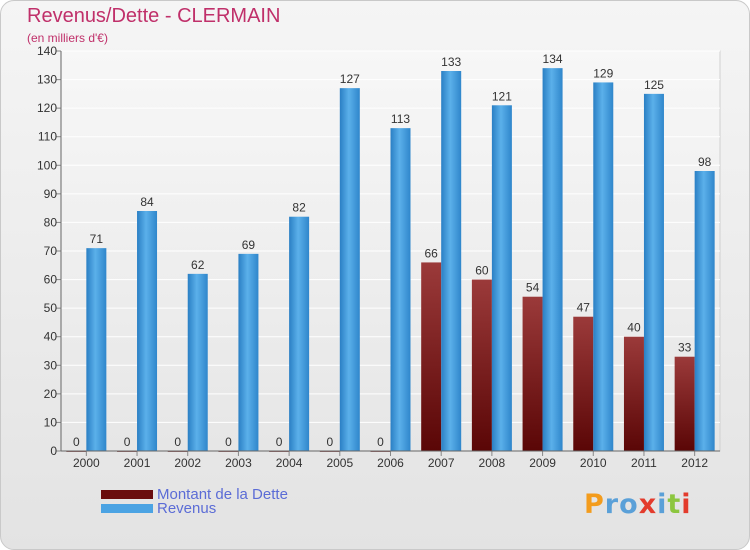 The image size is (750, 550). Describe the element at coordinates (147, 202) in the screenshot. I see `data-label-revenus: 84` at that location.